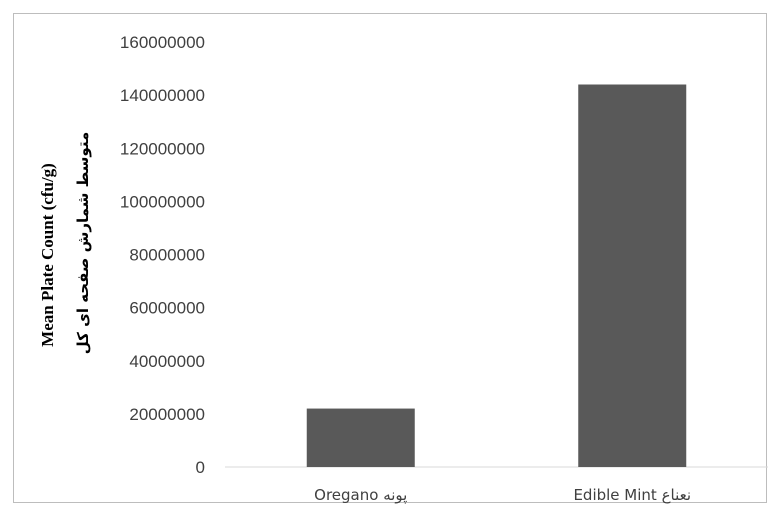 This screenshot has width=781, height=518. What do you see at coordinates (162, 201) in the screenshot?
I see `y-tick-label: 100000000` at bounding box center [162, 201].